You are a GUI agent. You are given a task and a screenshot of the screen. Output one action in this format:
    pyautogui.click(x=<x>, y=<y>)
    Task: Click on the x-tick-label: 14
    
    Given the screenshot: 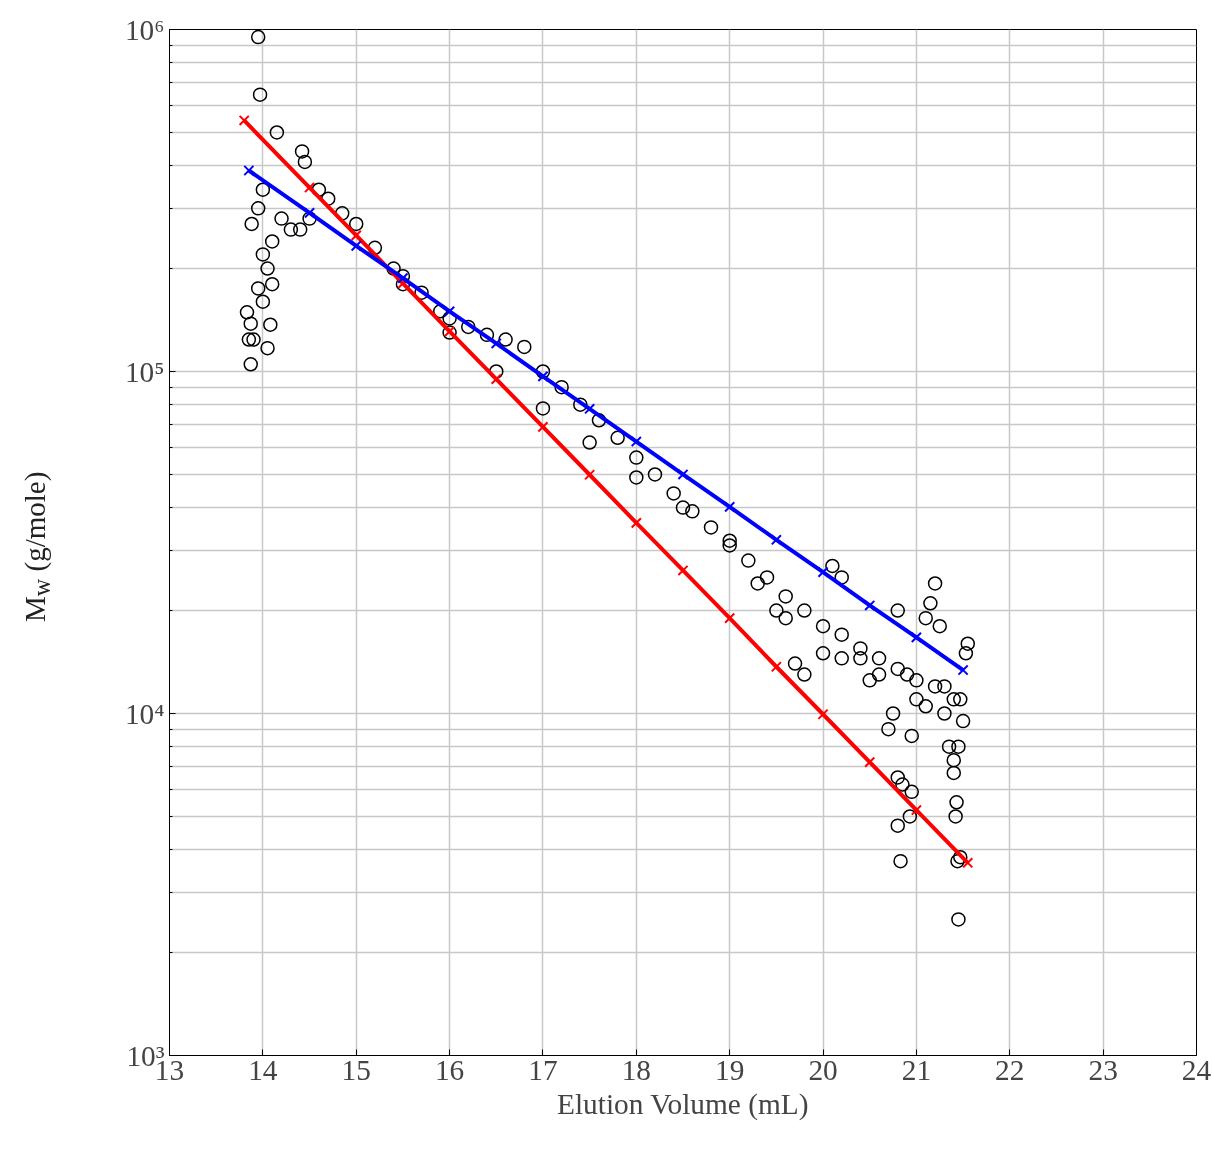 What is the action you would take?
    pyautogui.click(x=263, y=1069)
    